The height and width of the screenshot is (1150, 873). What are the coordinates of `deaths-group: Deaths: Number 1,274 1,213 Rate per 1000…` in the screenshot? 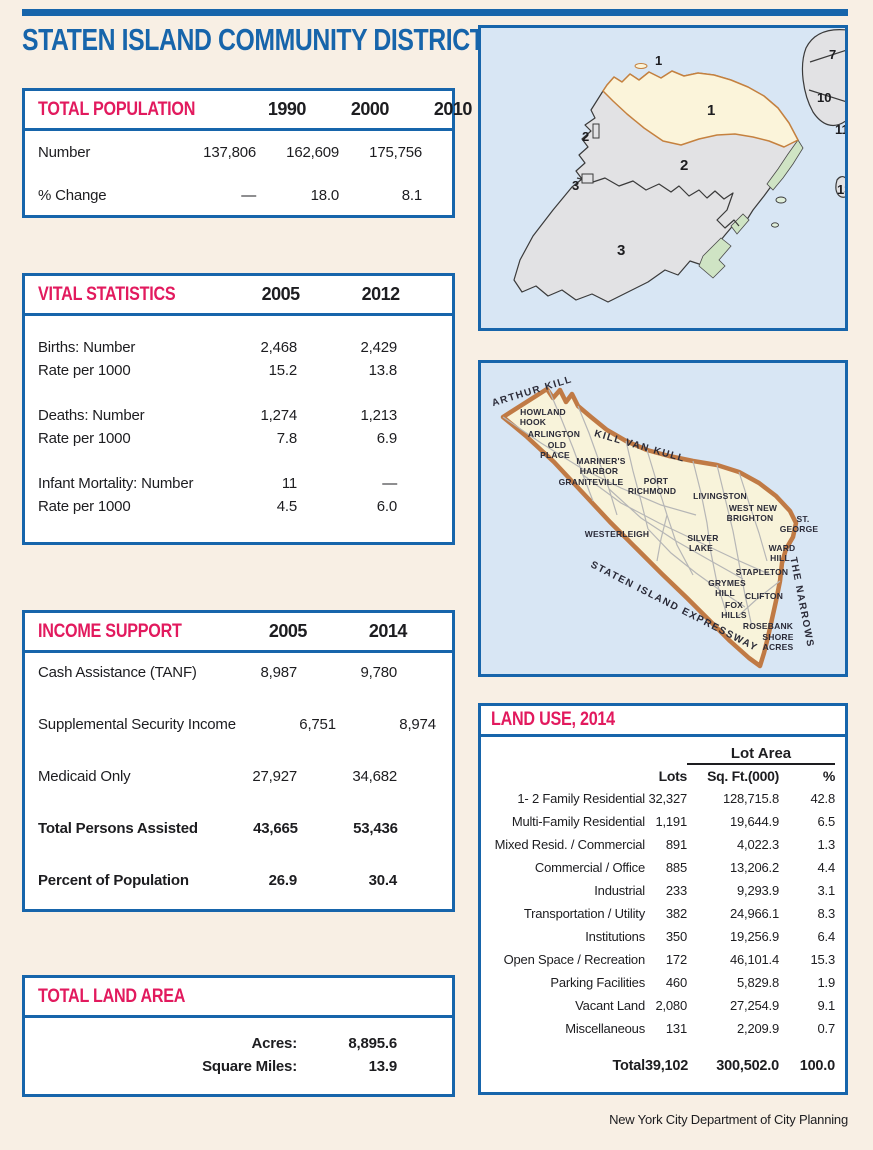 It's located at (238, 427).